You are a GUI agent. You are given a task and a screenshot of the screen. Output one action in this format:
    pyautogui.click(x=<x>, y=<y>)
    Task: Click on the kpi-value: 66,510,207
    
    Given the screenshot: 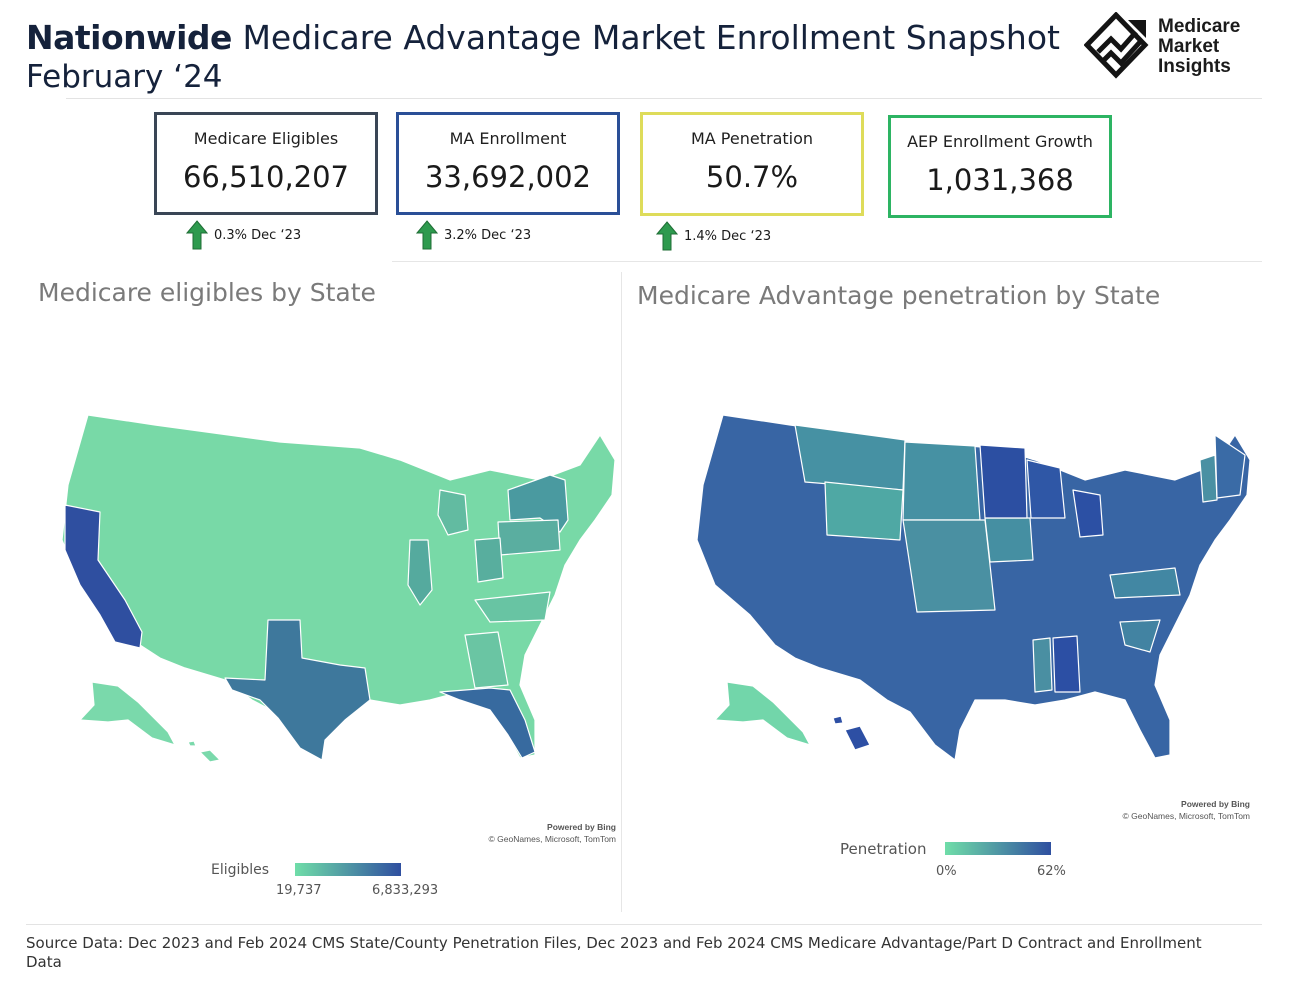 What is the action you would take?
    pyautogui.click(x=266, y=177)
    